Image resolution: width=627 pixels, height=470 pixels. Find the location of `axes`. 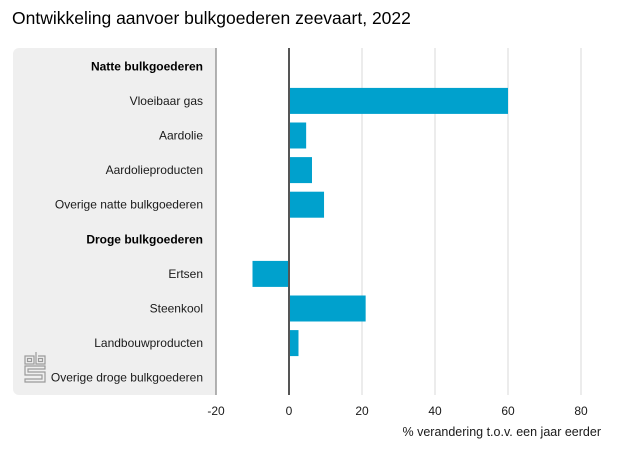

axes is located at coordinates (252, 221).